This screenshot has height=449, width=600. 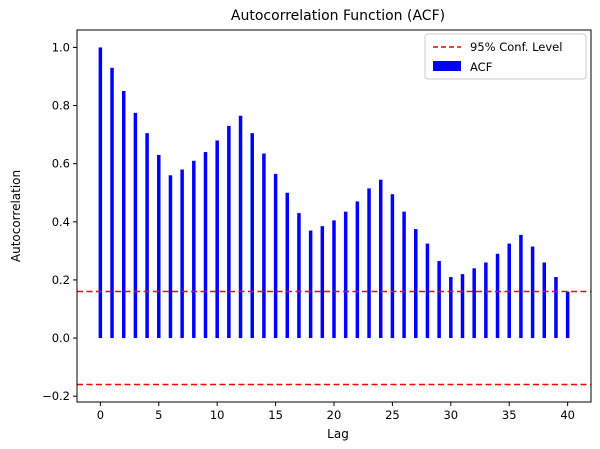 What do you see at coordinates (481, 67) in the screenshot?
I see `legend-acf-label: ACF` at bounding box center [481, 67].